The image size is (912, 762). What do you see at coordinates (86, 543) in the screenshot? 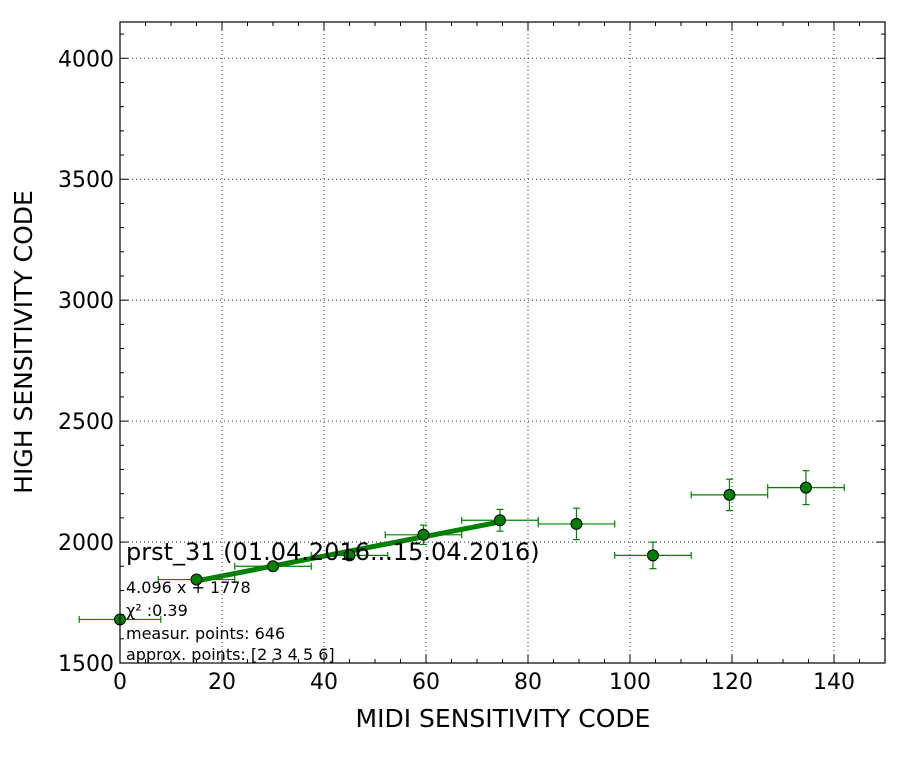
I see `y-tick-label: 2000` at bounding box center [86, 543].